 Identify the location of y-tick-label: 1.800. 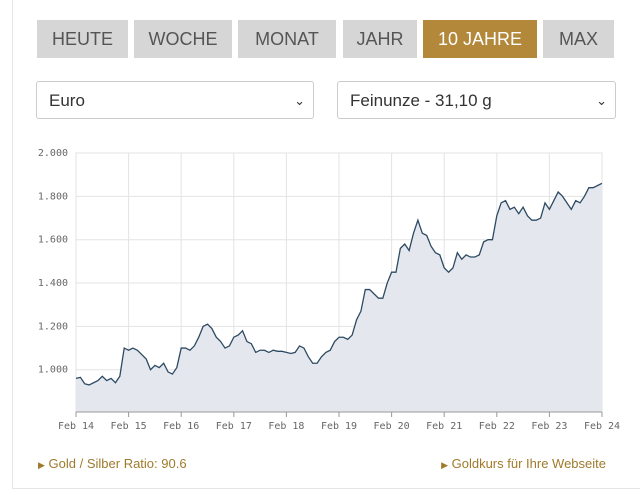
(53, 196).